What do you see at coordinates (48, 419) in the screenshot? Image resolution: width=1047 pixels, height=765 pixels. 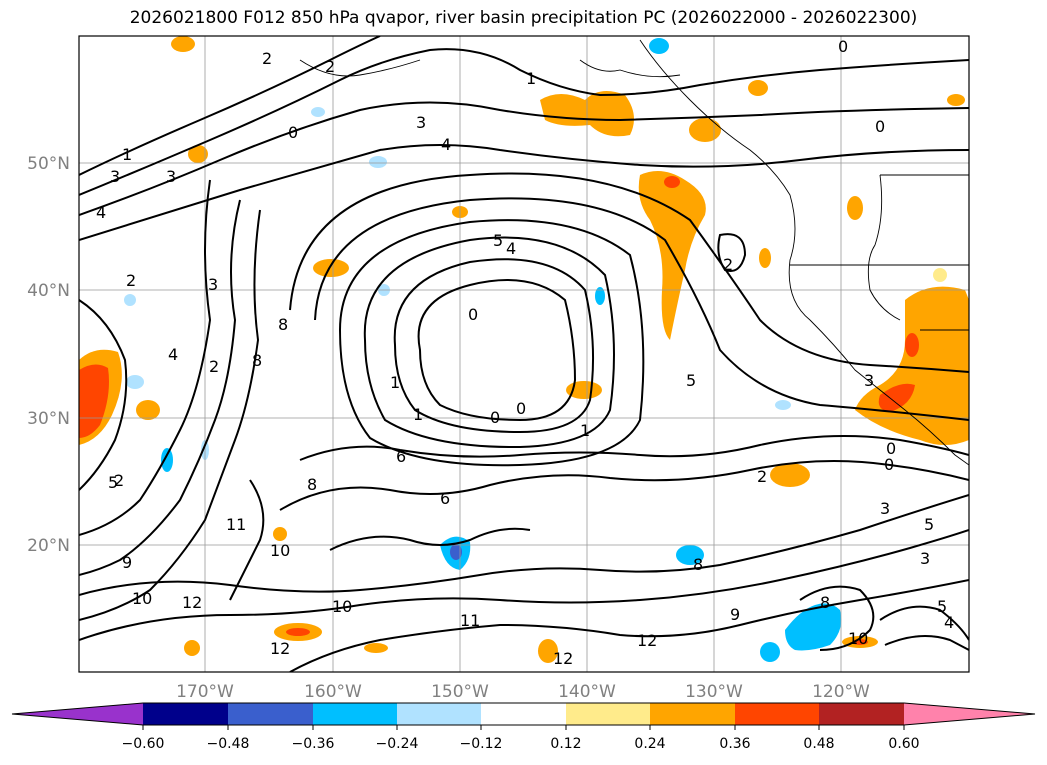 I see `lat-label-30n: 30°N` at bounding box center [48, 419].